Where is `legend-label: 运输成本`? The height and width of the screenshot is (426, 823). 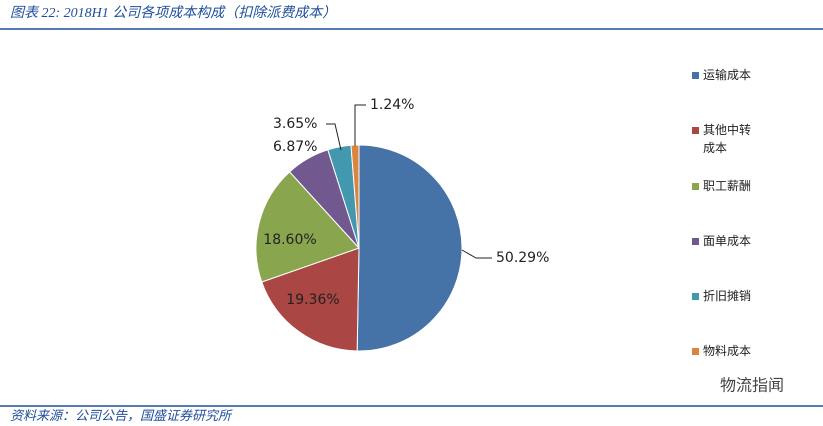
legend-label: 运输成本 is located at coordinates (727, 75).